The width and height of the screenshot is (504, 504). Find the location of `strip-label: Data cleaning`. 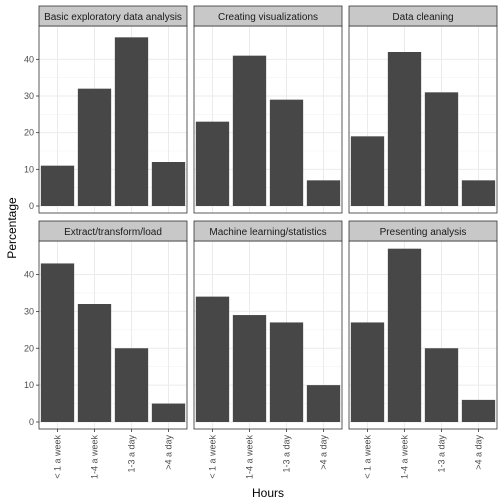

strip-label: Data cleaning is located at coordinates (422, 17).